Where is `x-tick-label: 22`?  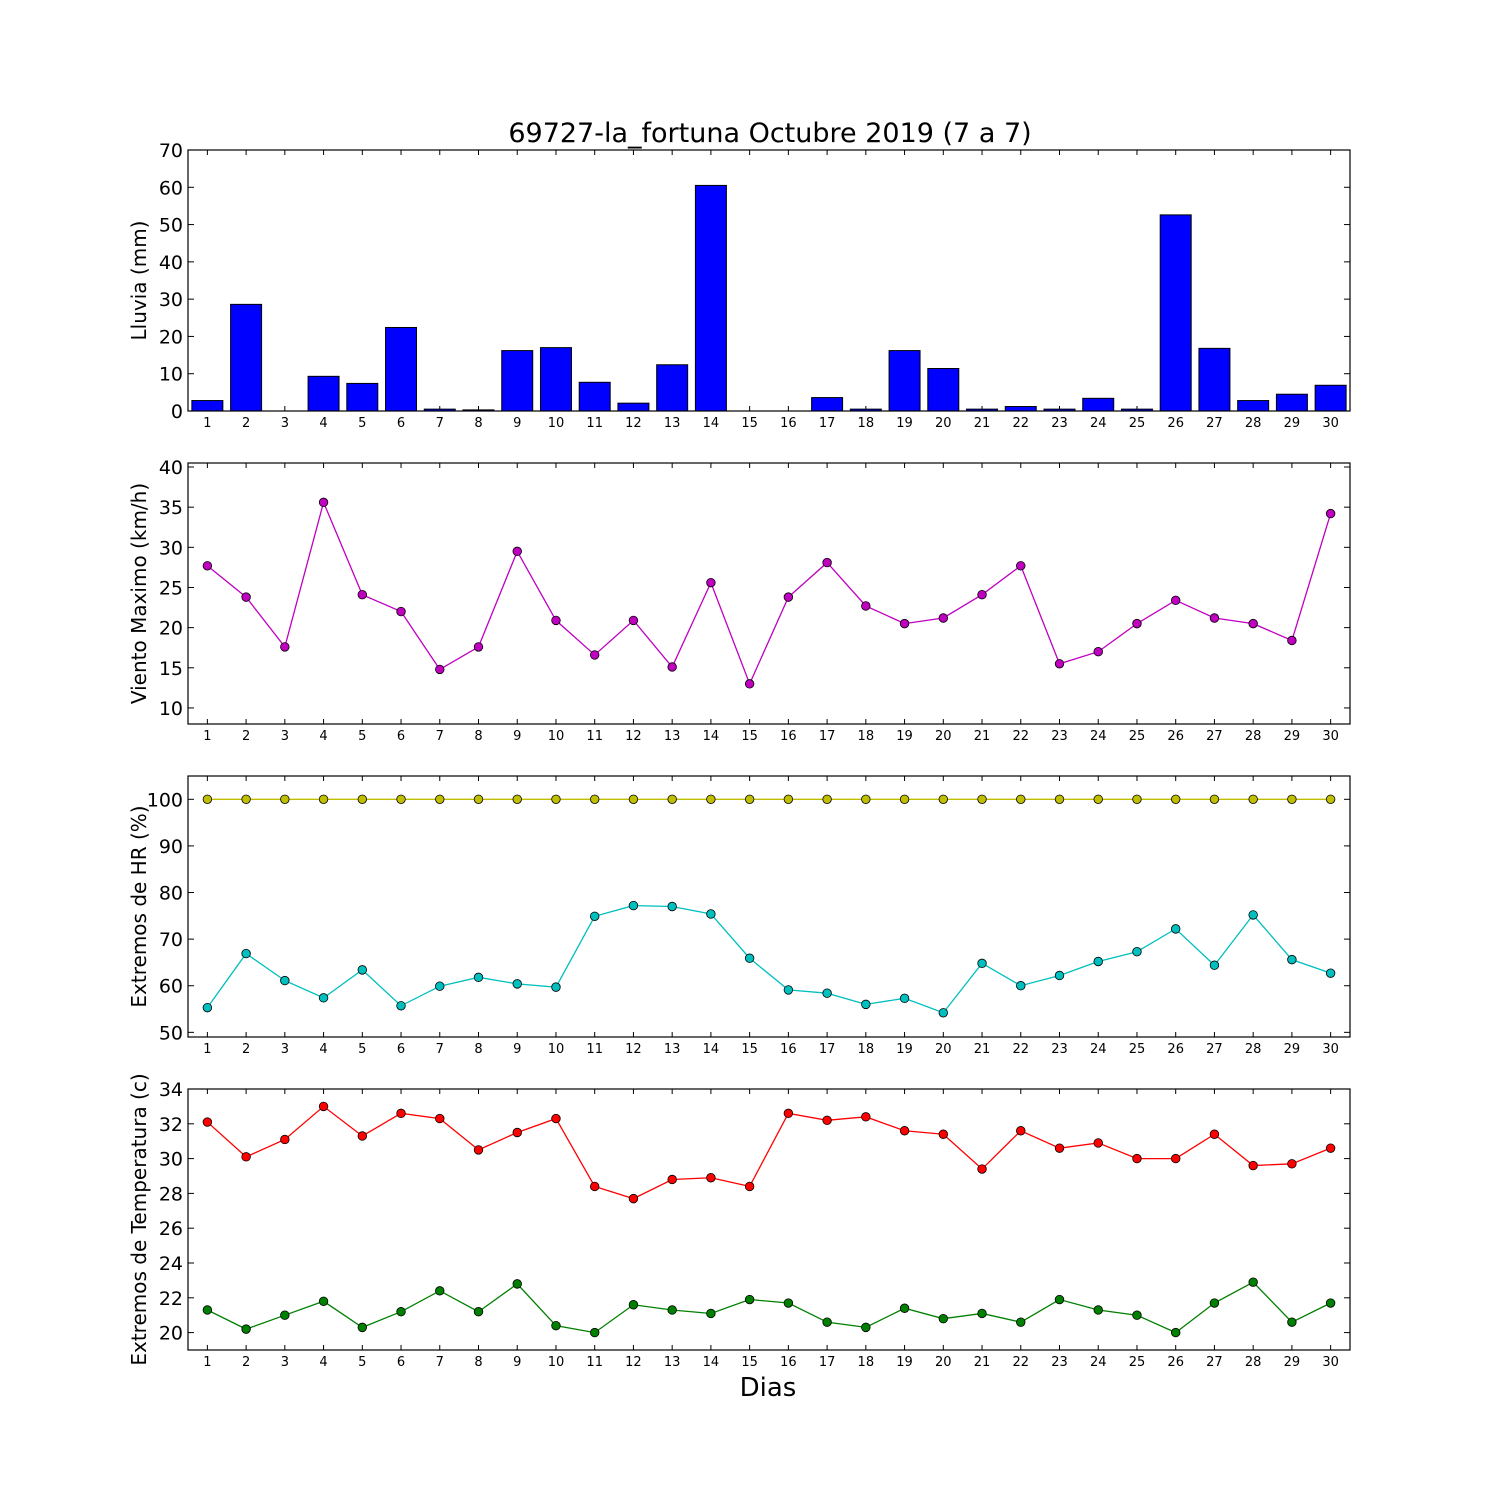
x-tick-label: 22 is located at coordinates (1020, 1362).